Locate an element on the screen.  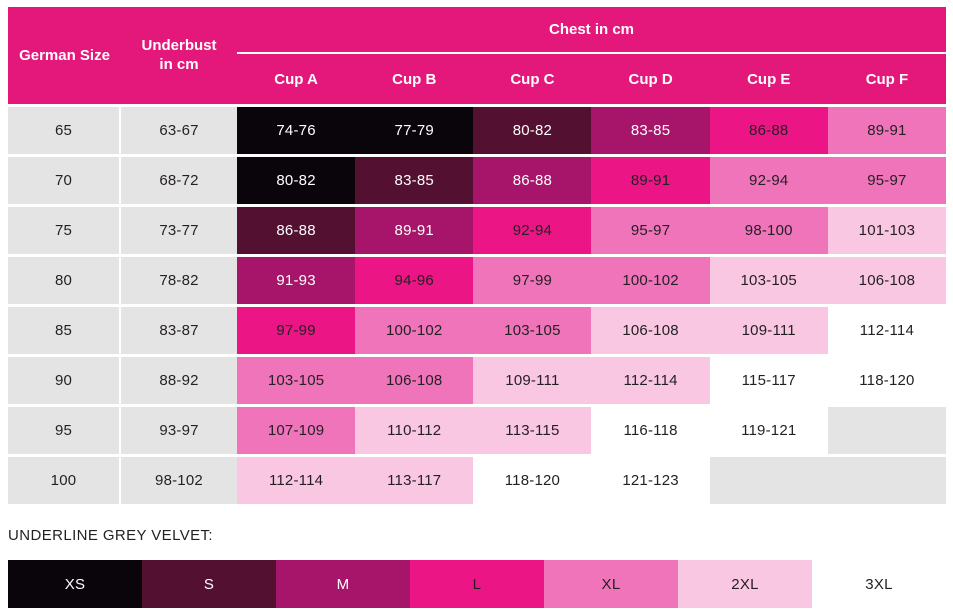
cup-range-cell: 74-76 is located at coordinates (296, 130).